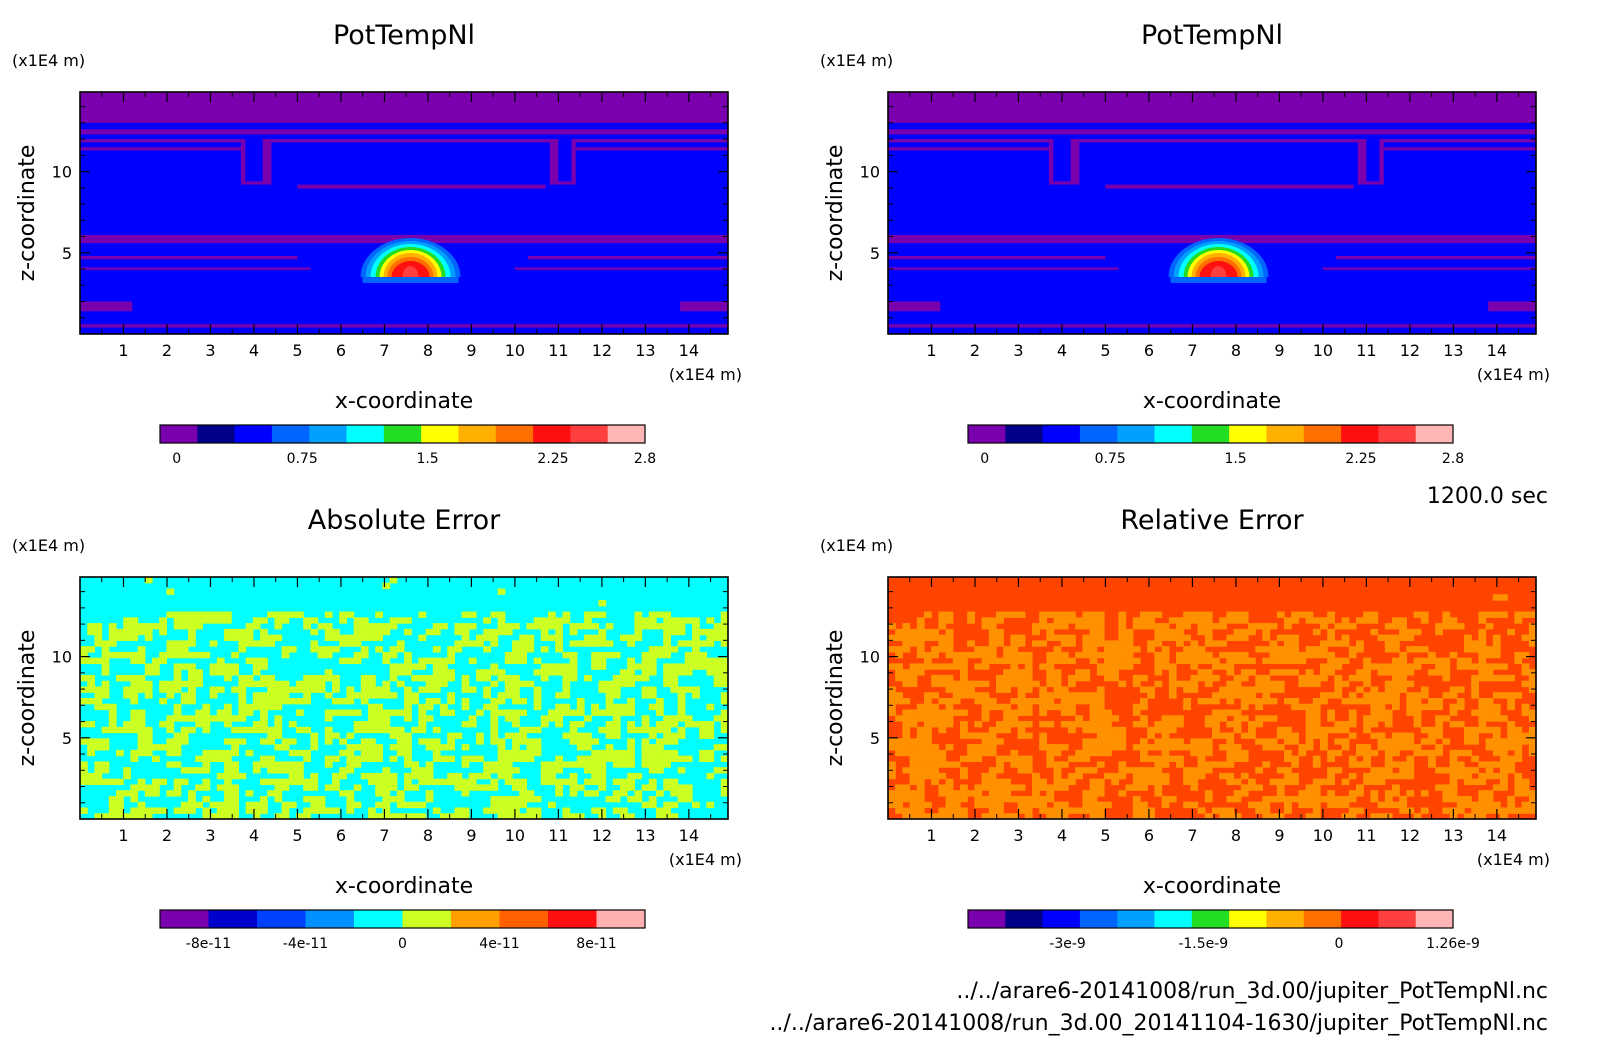 This screenshot has height=1054, width=1604. Describe the element at coordinates (1497, 835) in the screenshot. I see `x-tick-label: 14` at that location.